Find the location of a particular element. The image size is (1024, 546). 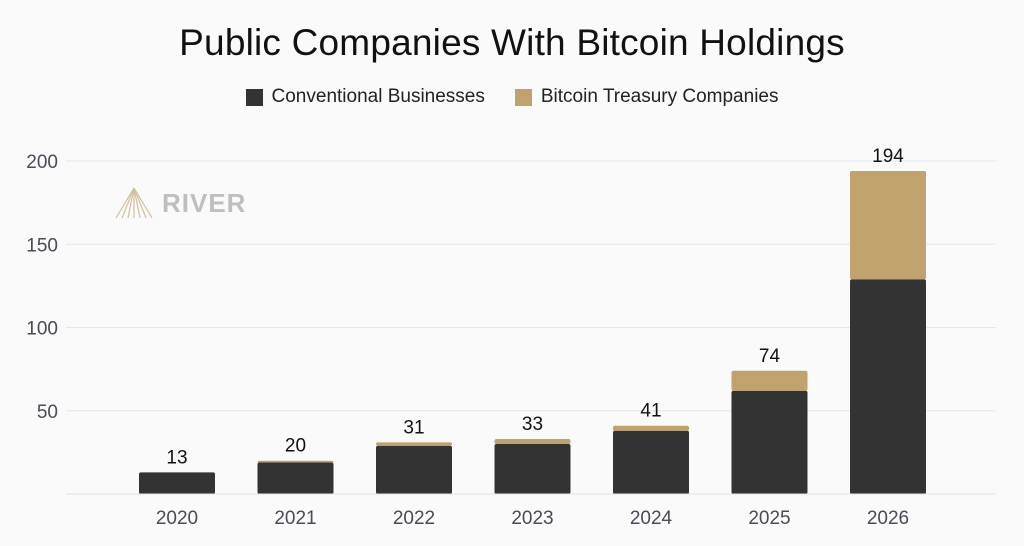

legend-entry-treasury: Bitcoin Treasury Companies is located at coordinates (646, 97).